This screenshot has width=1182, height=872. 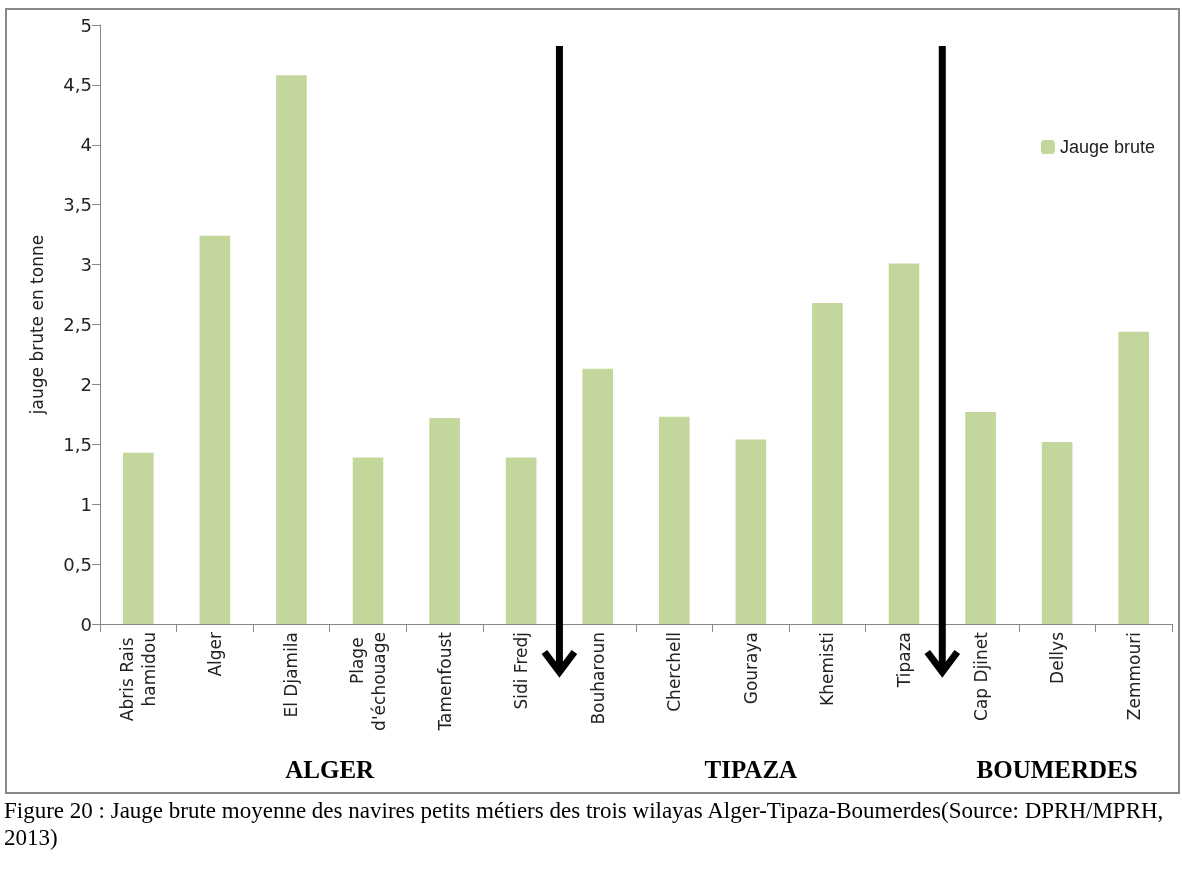 What do you see at coordinates (674, 672) in the screenshot?
I see `x-tick-label: Cherchell` at bounding box center [674, 672].